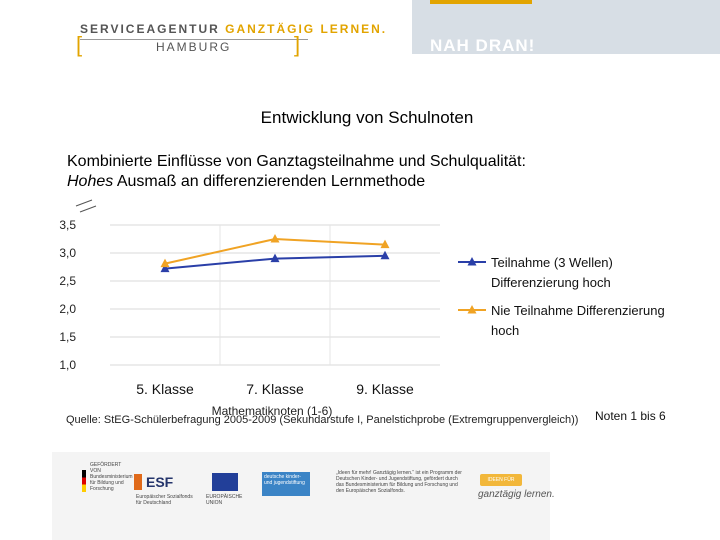 The height and width of the screenshot is (540, 720). Describe the element at coordinates (67, 253) in the screenshot. I see `y-tick-label: 3,0` at that location.